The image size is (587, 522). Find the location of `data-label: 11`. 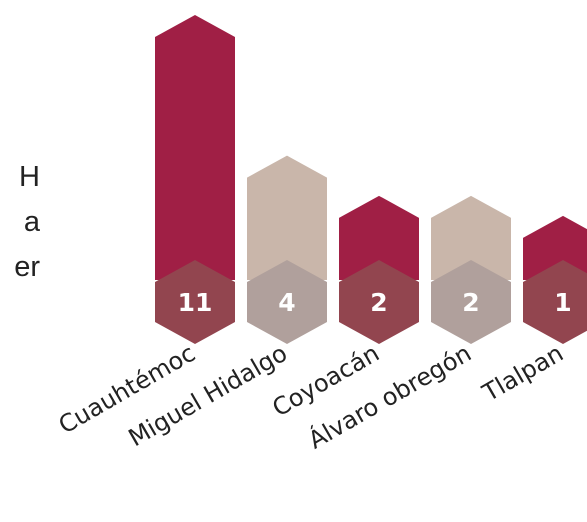

data-label: 11 is located at coordinates (195, 302).